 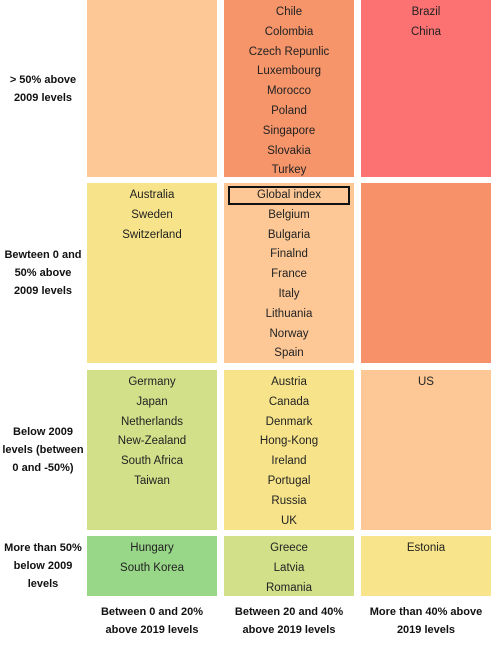 I want to click on matrix-cell: Brazil China, so click(x=426, y=88).